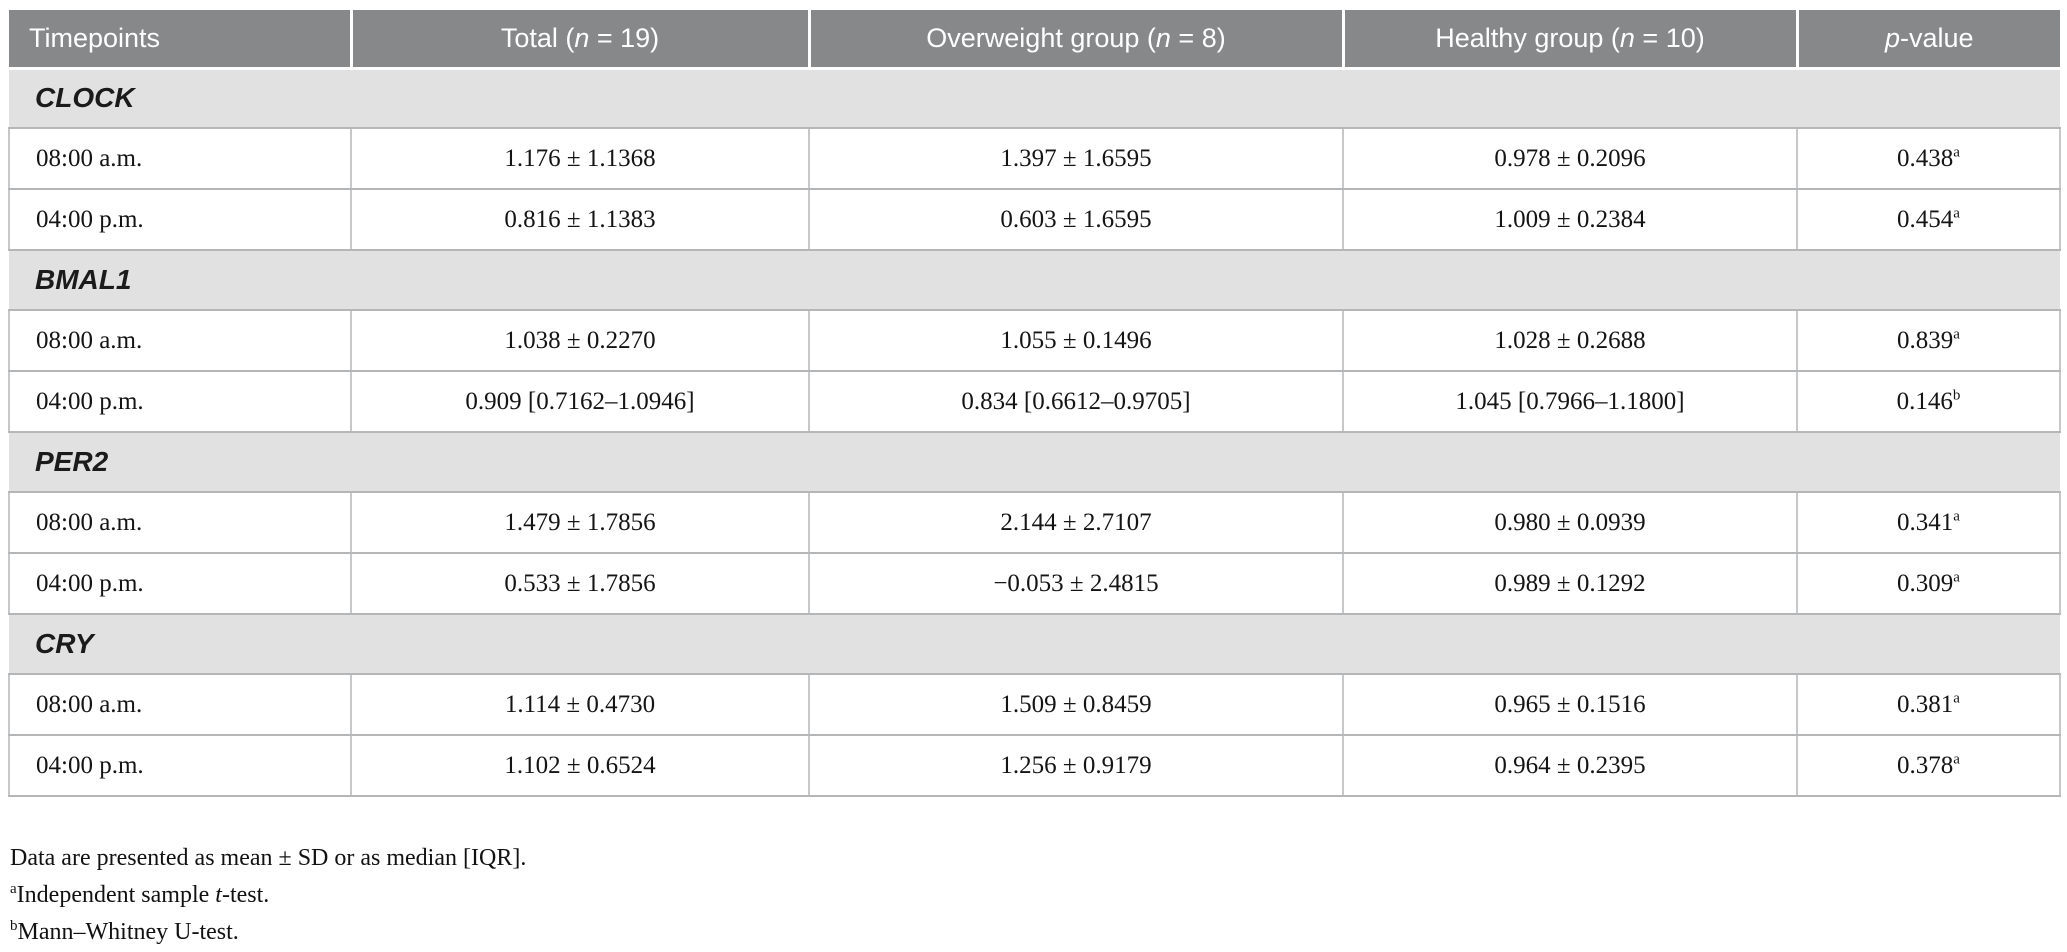 Image resolution: width=2067 pixels, height=952 pixels. I want to click on section-label: PER2, so click(1034, 462).